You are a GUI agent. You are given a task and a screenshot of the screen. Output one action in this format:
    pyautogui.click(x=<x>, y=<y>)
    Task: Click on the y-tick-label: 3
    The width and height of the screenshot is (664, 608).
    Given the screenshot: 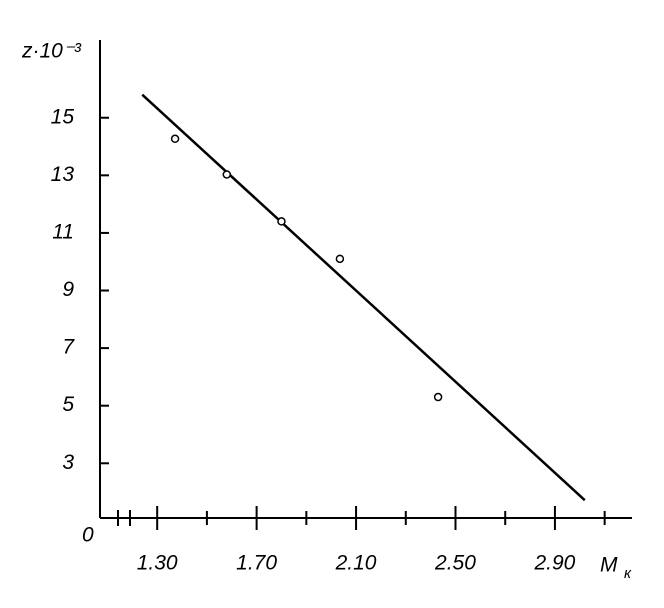 What is the action you would take?
    pyautogui.click(x=68, y=462)
    